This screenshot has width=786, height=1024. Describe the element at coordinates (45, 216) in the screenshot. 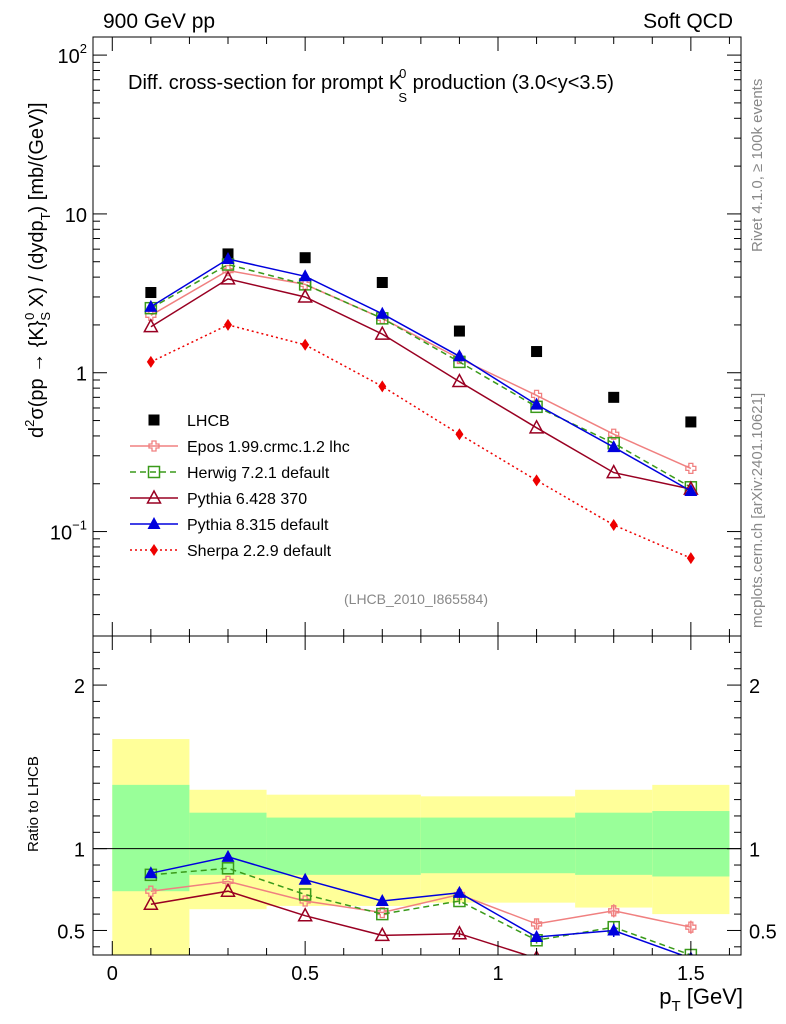

I see `ylabel-c-sub: T` at that location.